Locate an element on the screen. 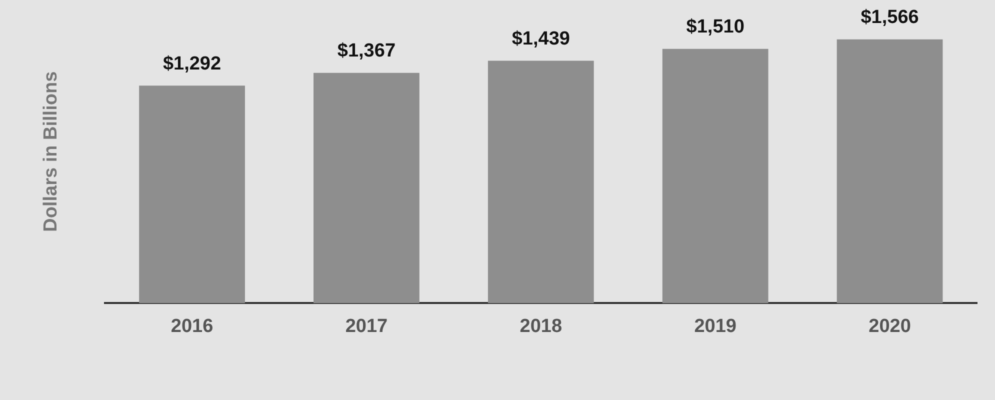 This screenshot has height=400, width=995. x-tick-label: 2018 is located at coordinates (541, 326).